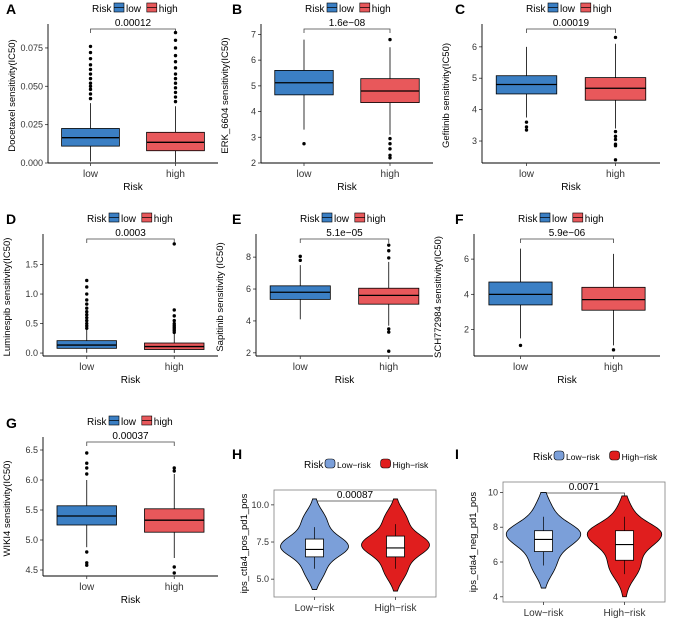 The image size is (685, 628). I want to click on p-value-bracket: 0.0071, so click(584, 489).